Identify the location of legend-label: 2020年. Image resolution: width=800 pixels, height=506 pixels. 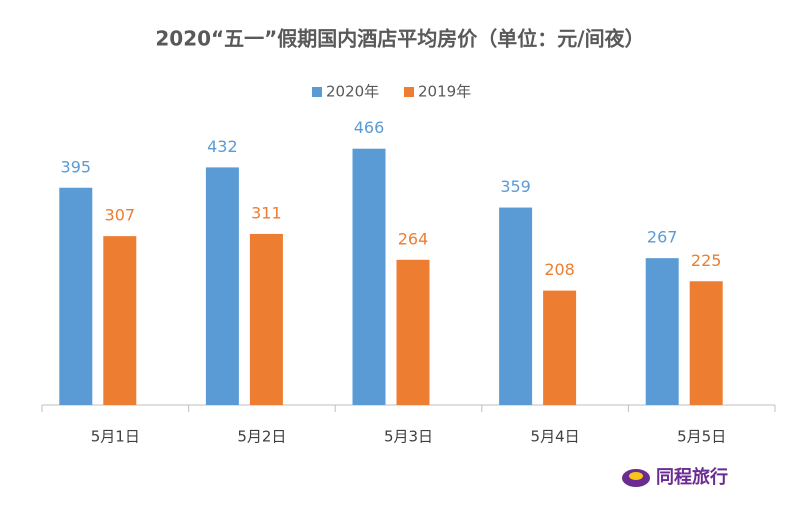
(352, 92).